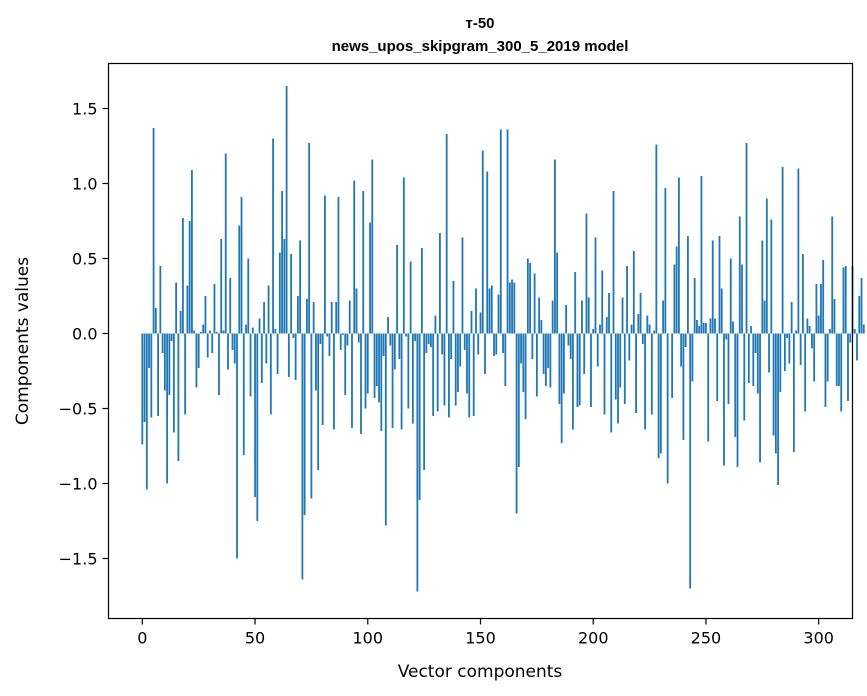 The height and width of the screenshot is (696, 867). Describe the element at coordinates (255, 638) in the screenshot. I see `x-tick-label: 50` at that location.